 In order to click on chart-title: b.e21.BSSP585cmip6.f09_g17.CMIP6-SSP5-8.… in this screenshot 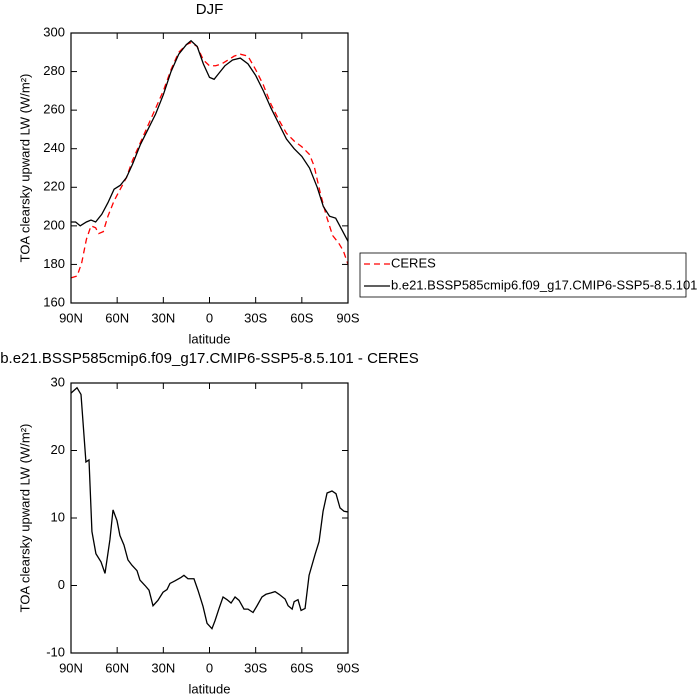, I will do `click(209, 358)`.